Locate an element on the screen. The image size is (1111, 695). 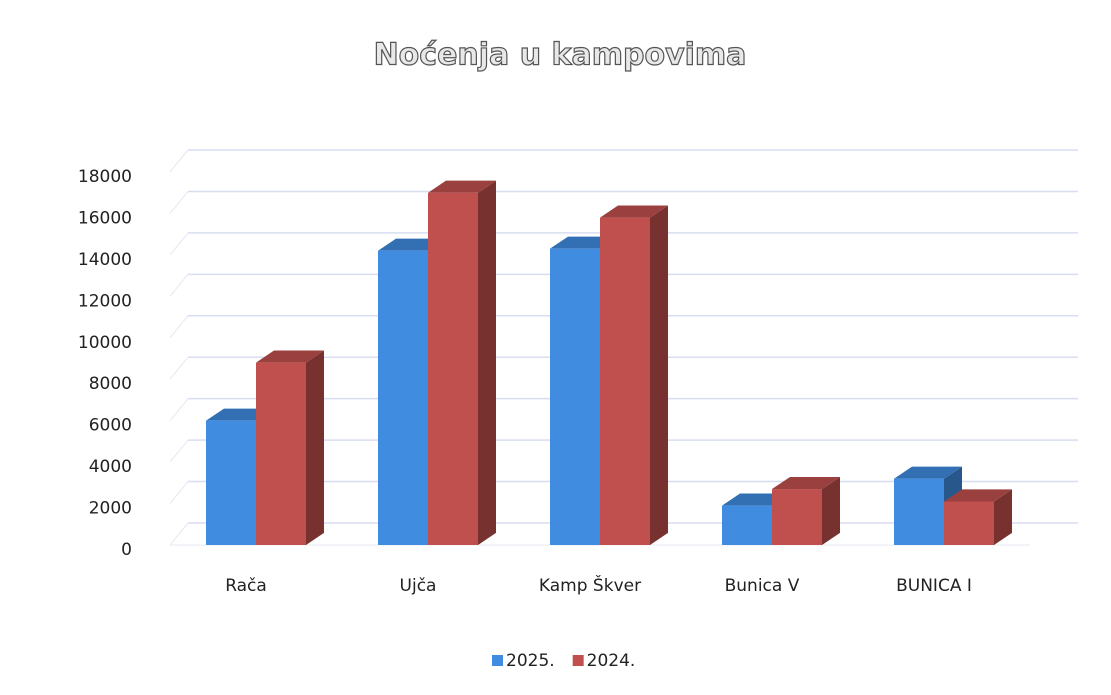
x-tick-label: Kamp Škver is located at coordinates (590, 585).